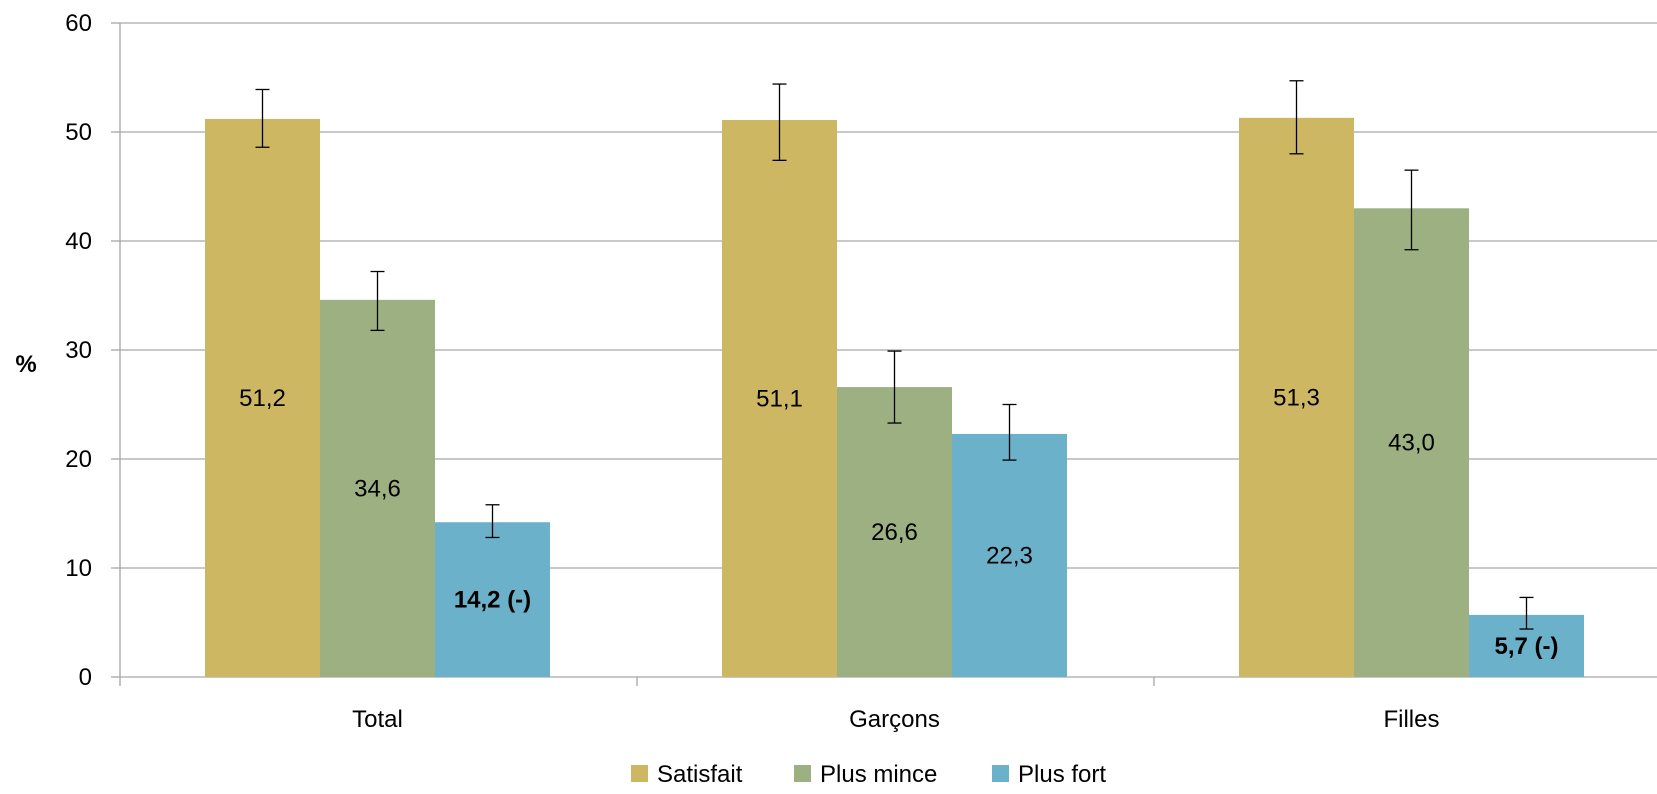 The image size is (1657, 794). I want to click on data-label: 51,3, so click(1296, 397).